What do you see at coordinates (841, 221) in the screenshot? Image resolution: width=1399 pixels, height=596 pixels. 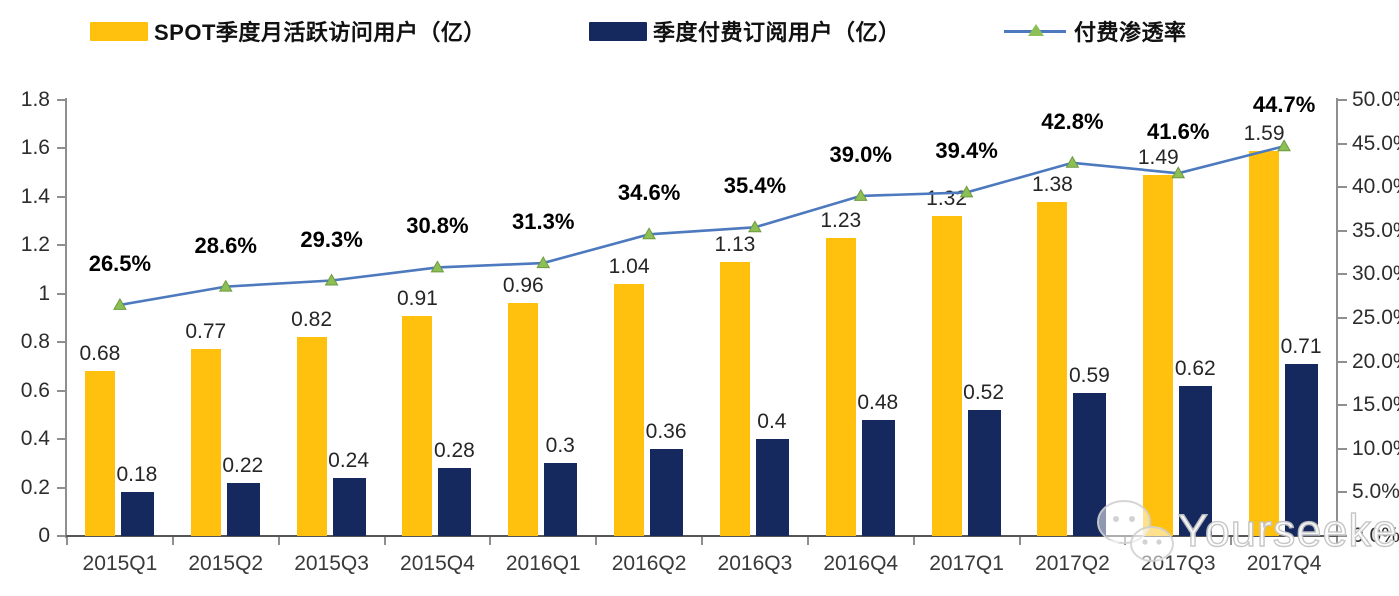 I see `bar-mau-value-label: 1.23` at bounding box center [841, 221].